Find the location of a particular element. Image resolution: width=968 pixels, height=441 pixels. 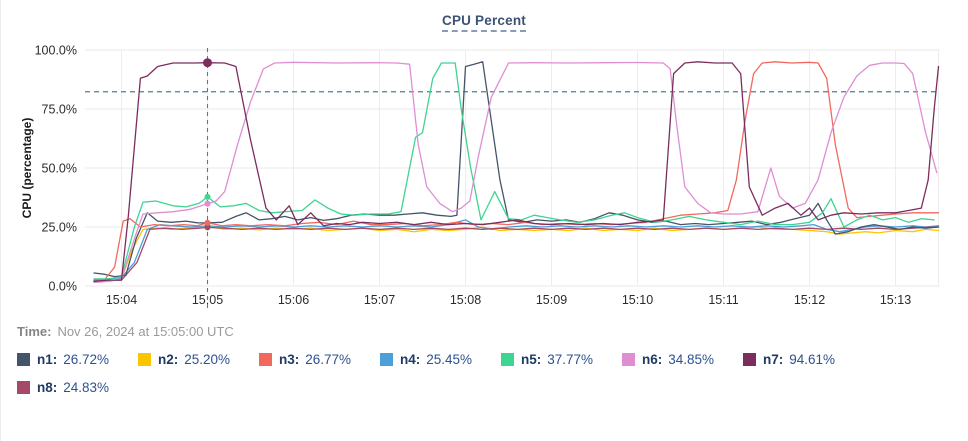

legend-item-n7: n7: 94.61% is located at coordinates (803, 359).